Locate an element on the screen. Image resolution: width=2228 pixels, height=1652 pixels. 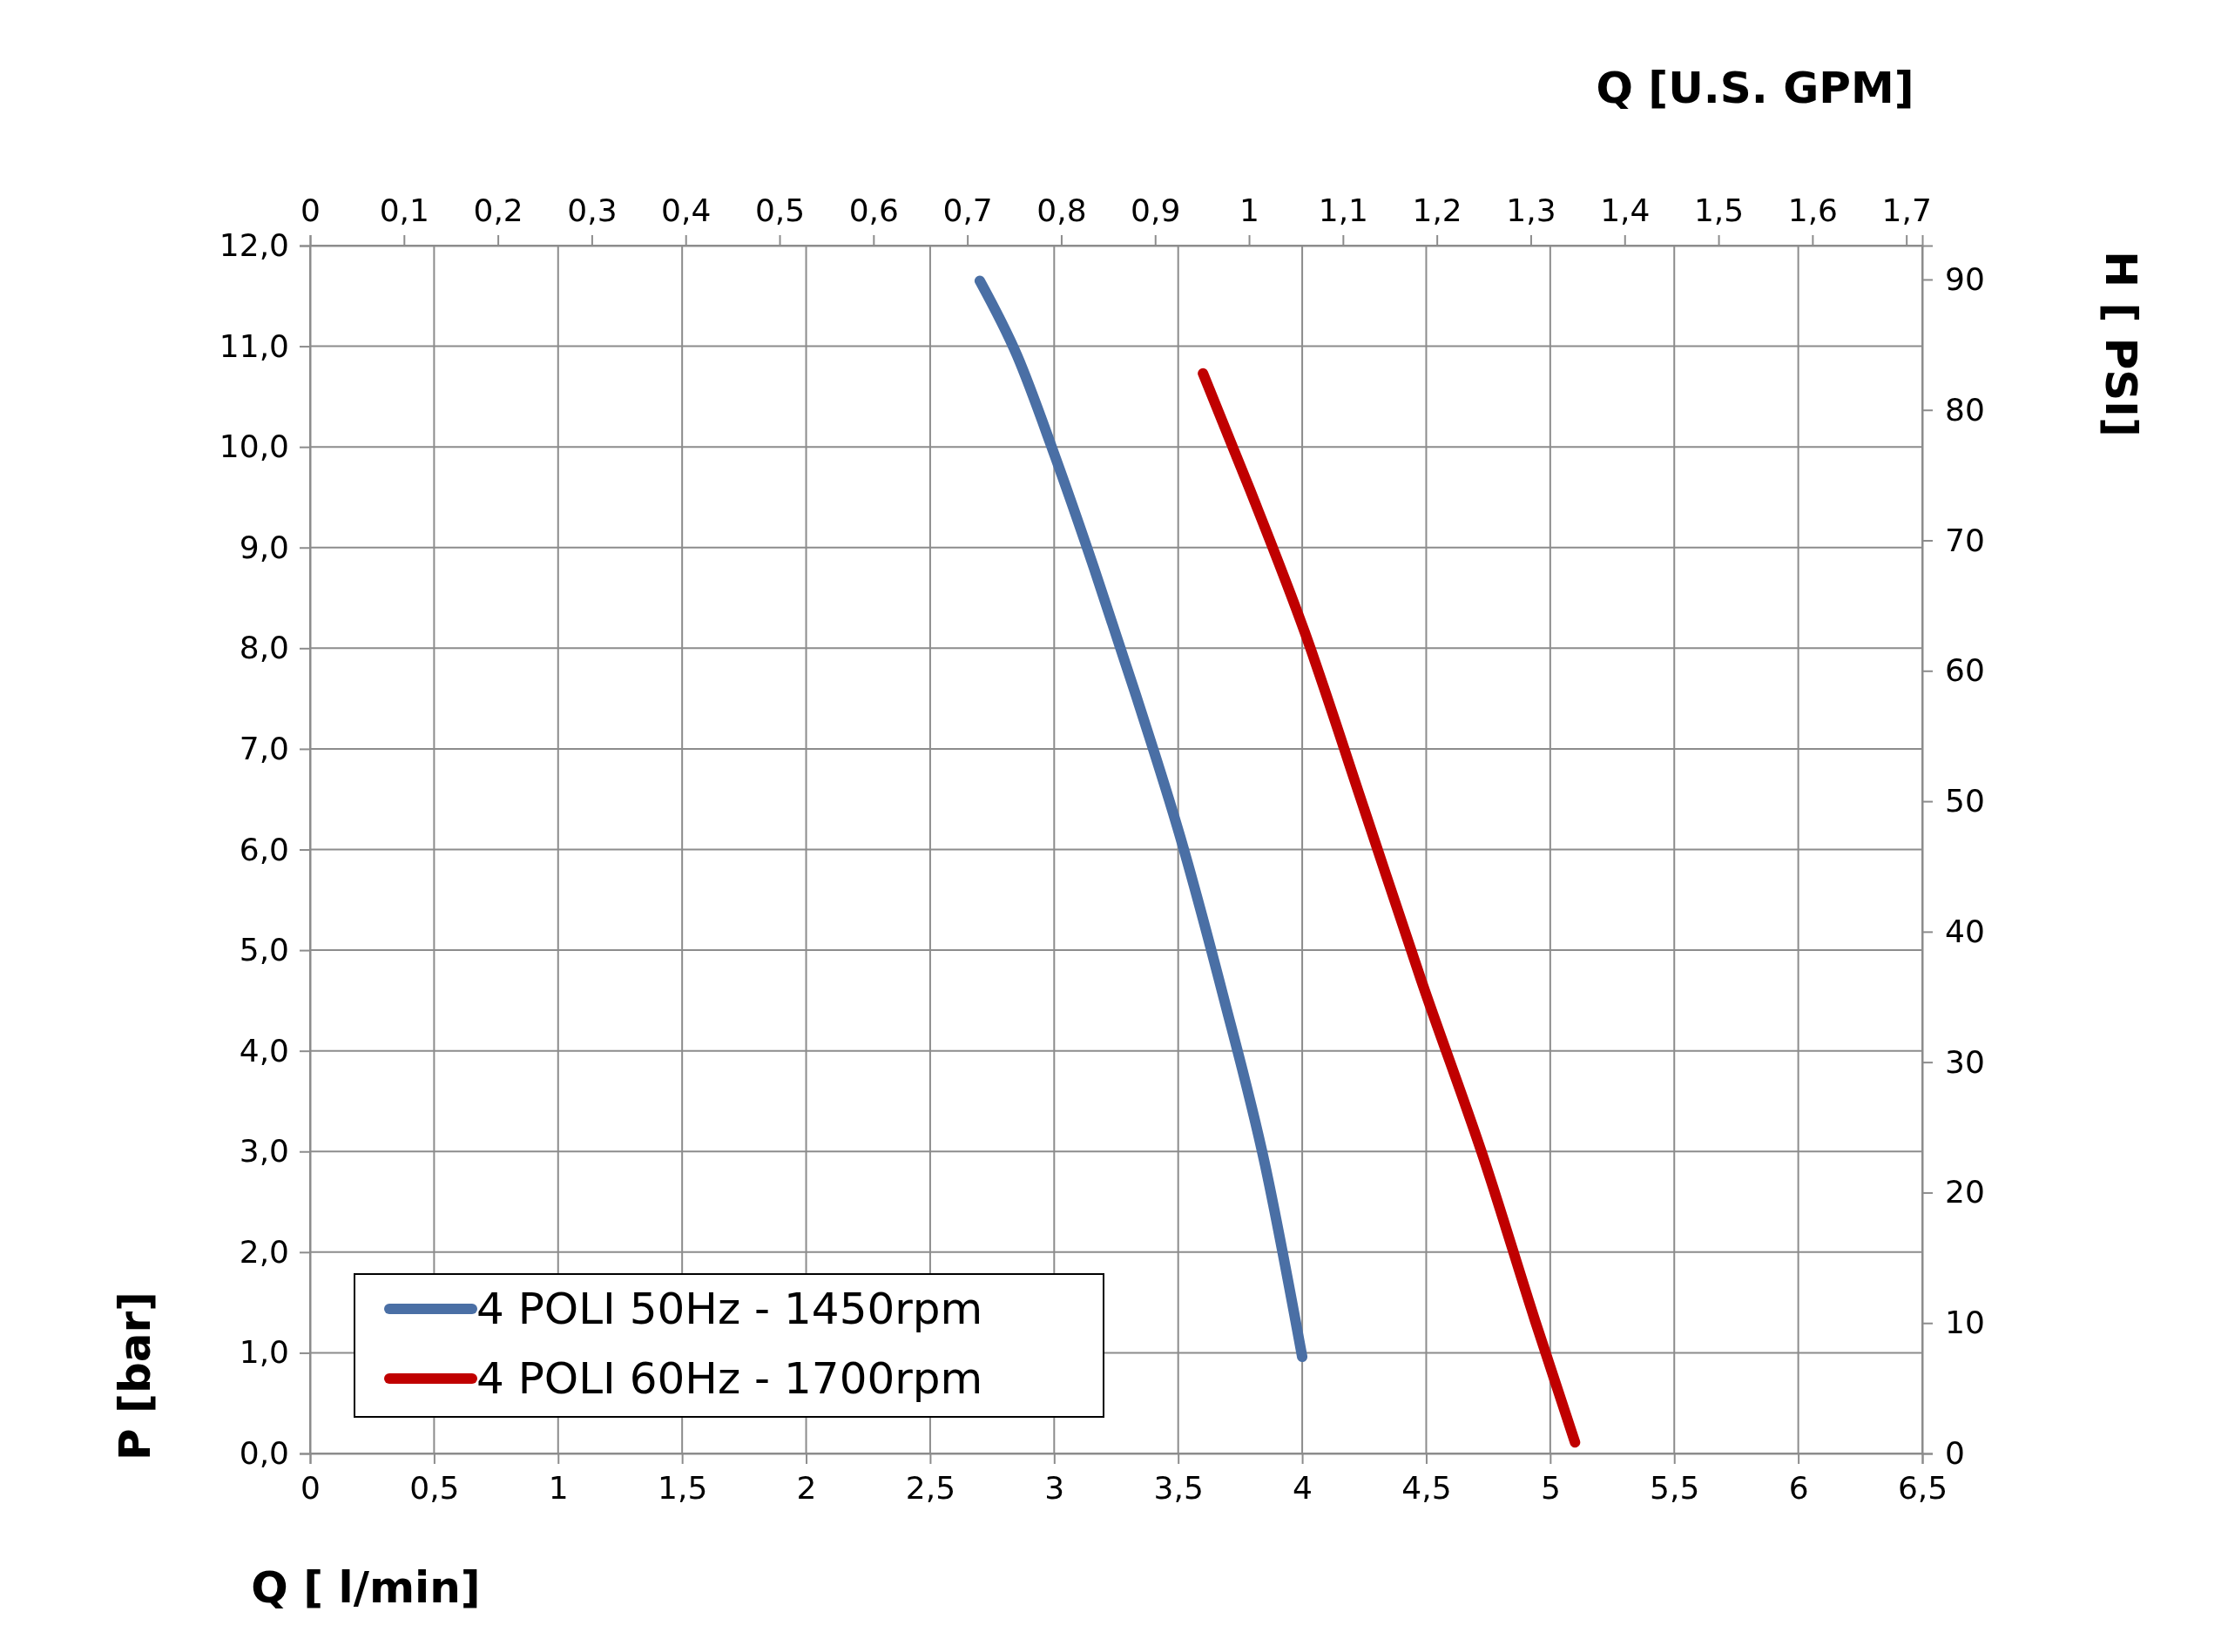
y2-tick-label: 80 is located at coordinates (1965, 409).